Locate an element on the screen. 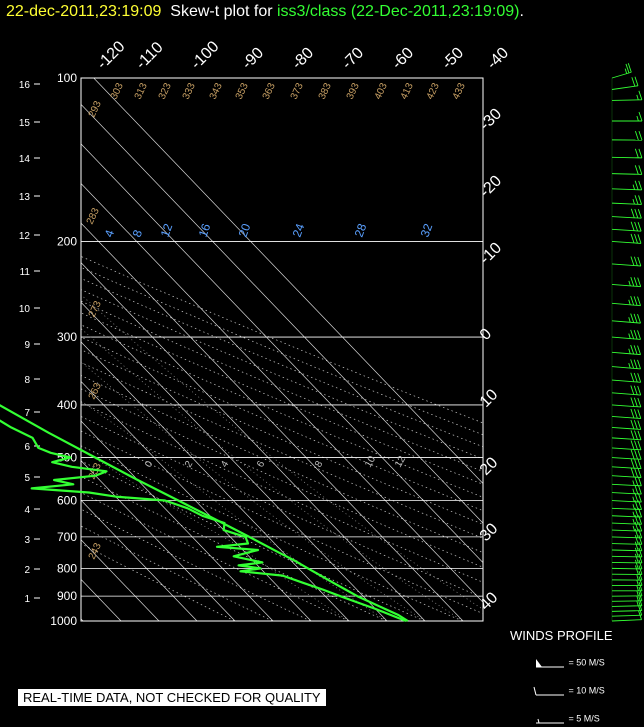 Image resolution: width=644 pixels, height=727 pixels. dry-adiabat-label: 303 is located at coordinates (117, 91).